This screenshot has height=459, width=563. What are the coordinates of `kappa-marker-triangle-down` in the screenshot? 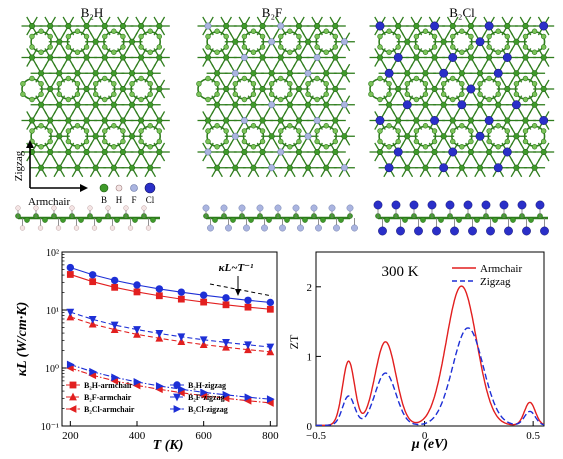 It's located at (70, 312).